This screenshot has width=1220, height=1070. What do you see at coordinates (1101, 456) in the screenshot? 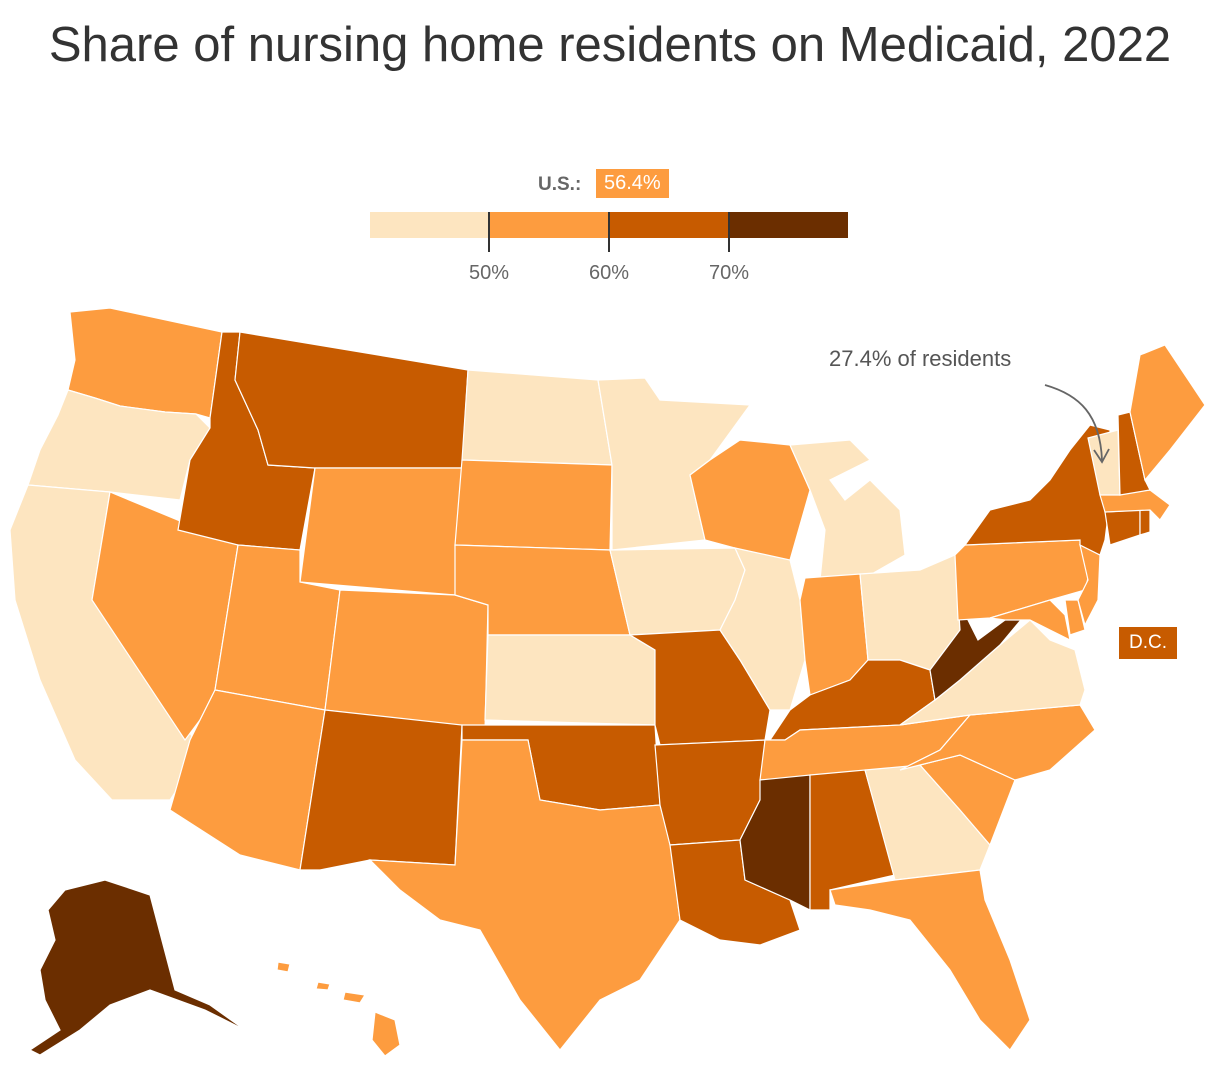
I see `annotation-arrowhead` at bounding box center [1101, 456].